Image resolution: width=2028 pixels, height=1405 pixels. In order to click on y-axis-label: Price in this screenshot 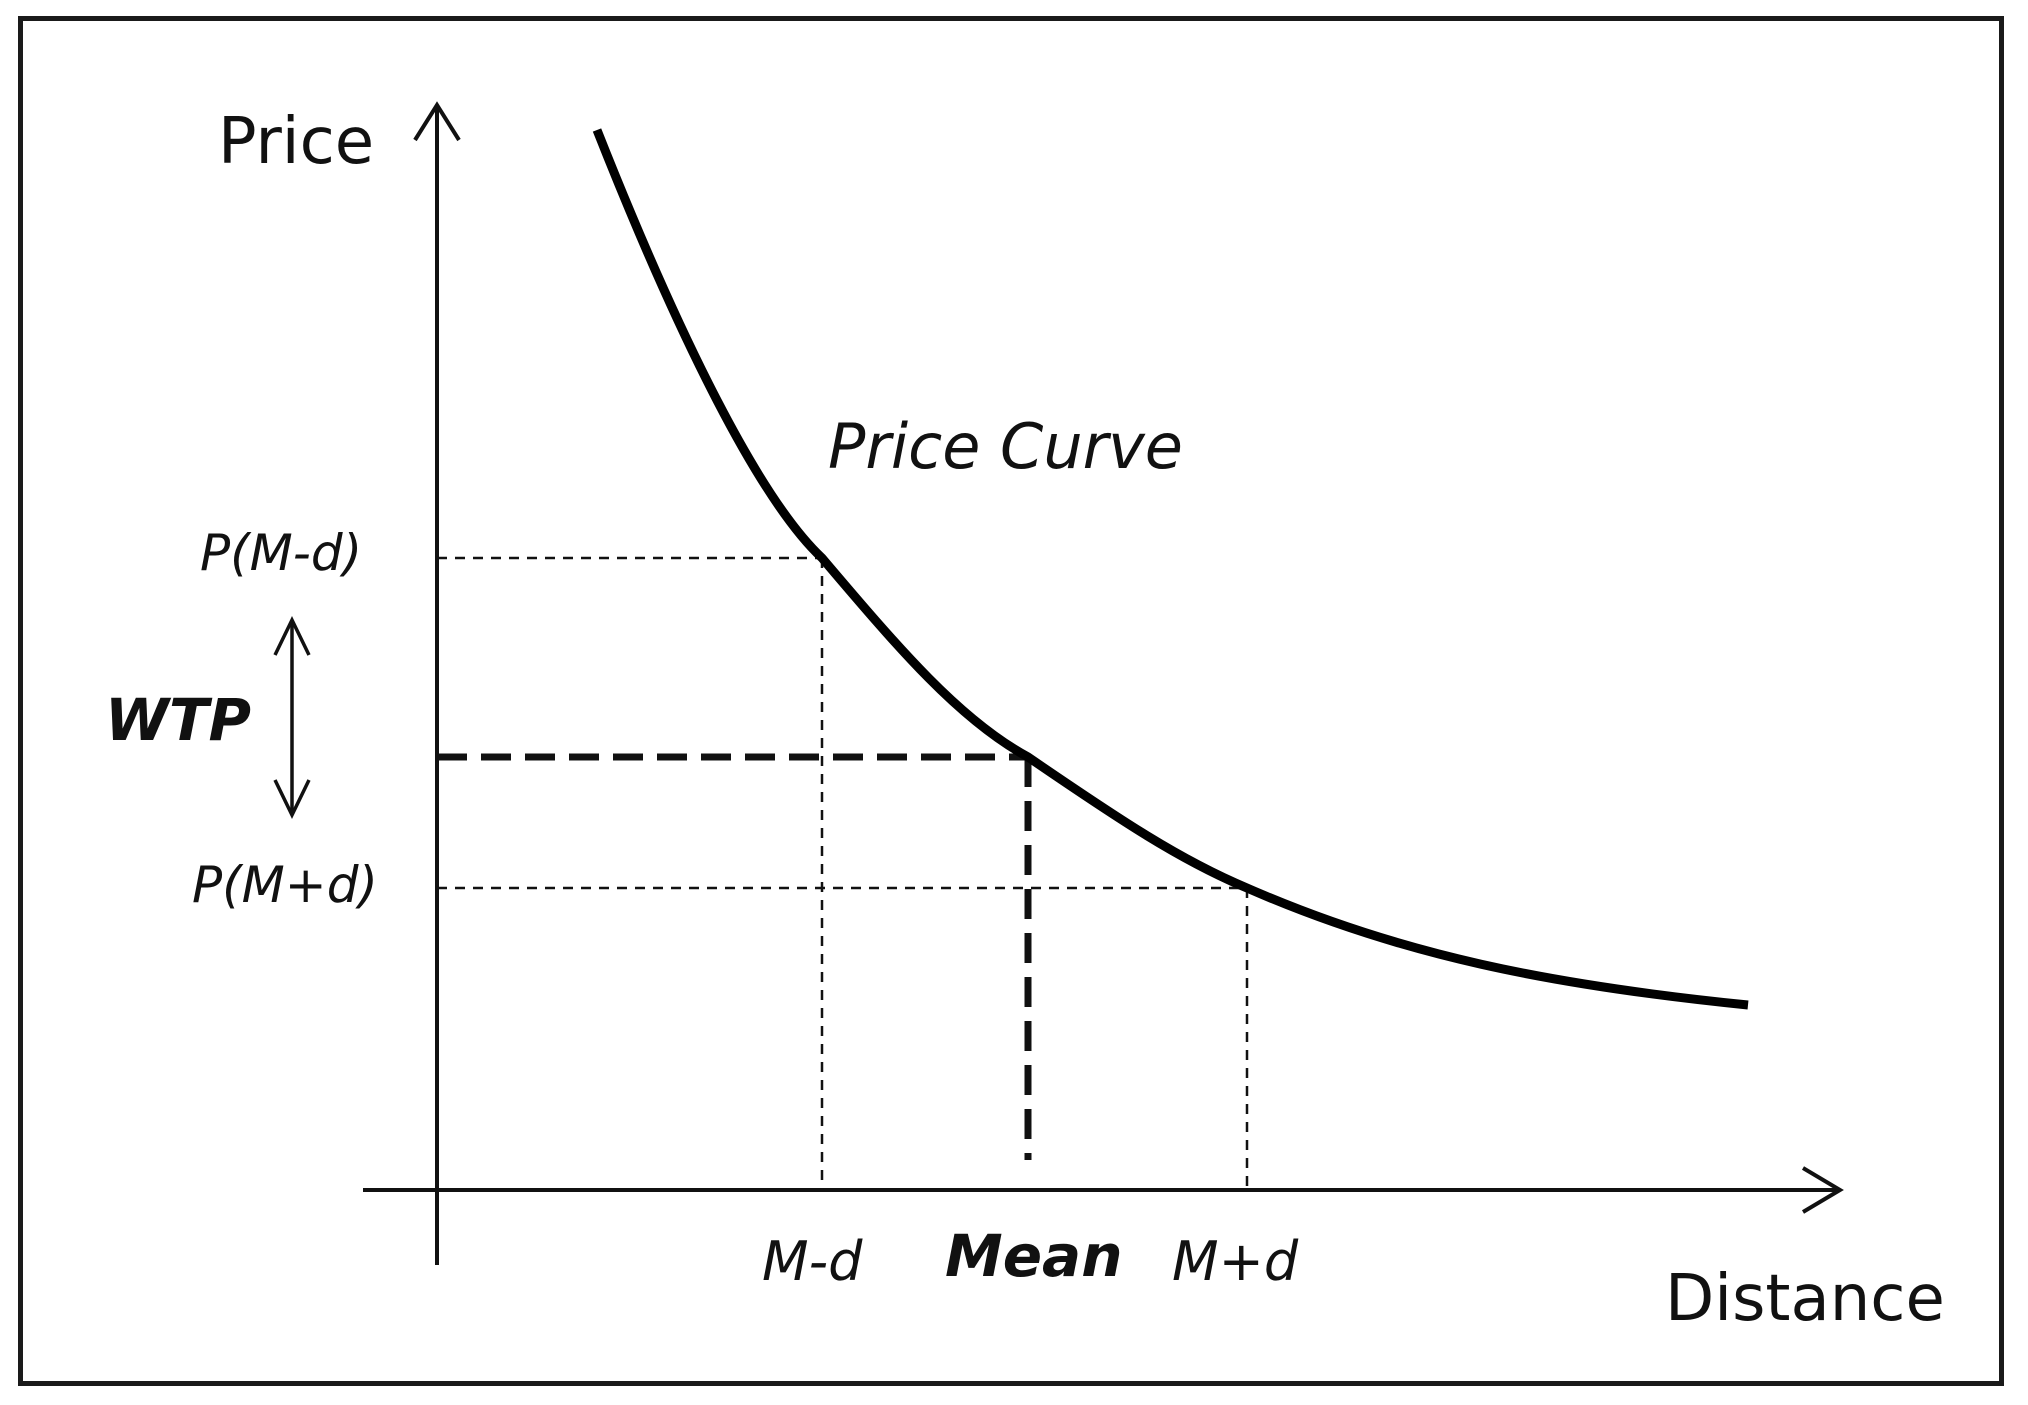, I will do `click(296, 142)`.